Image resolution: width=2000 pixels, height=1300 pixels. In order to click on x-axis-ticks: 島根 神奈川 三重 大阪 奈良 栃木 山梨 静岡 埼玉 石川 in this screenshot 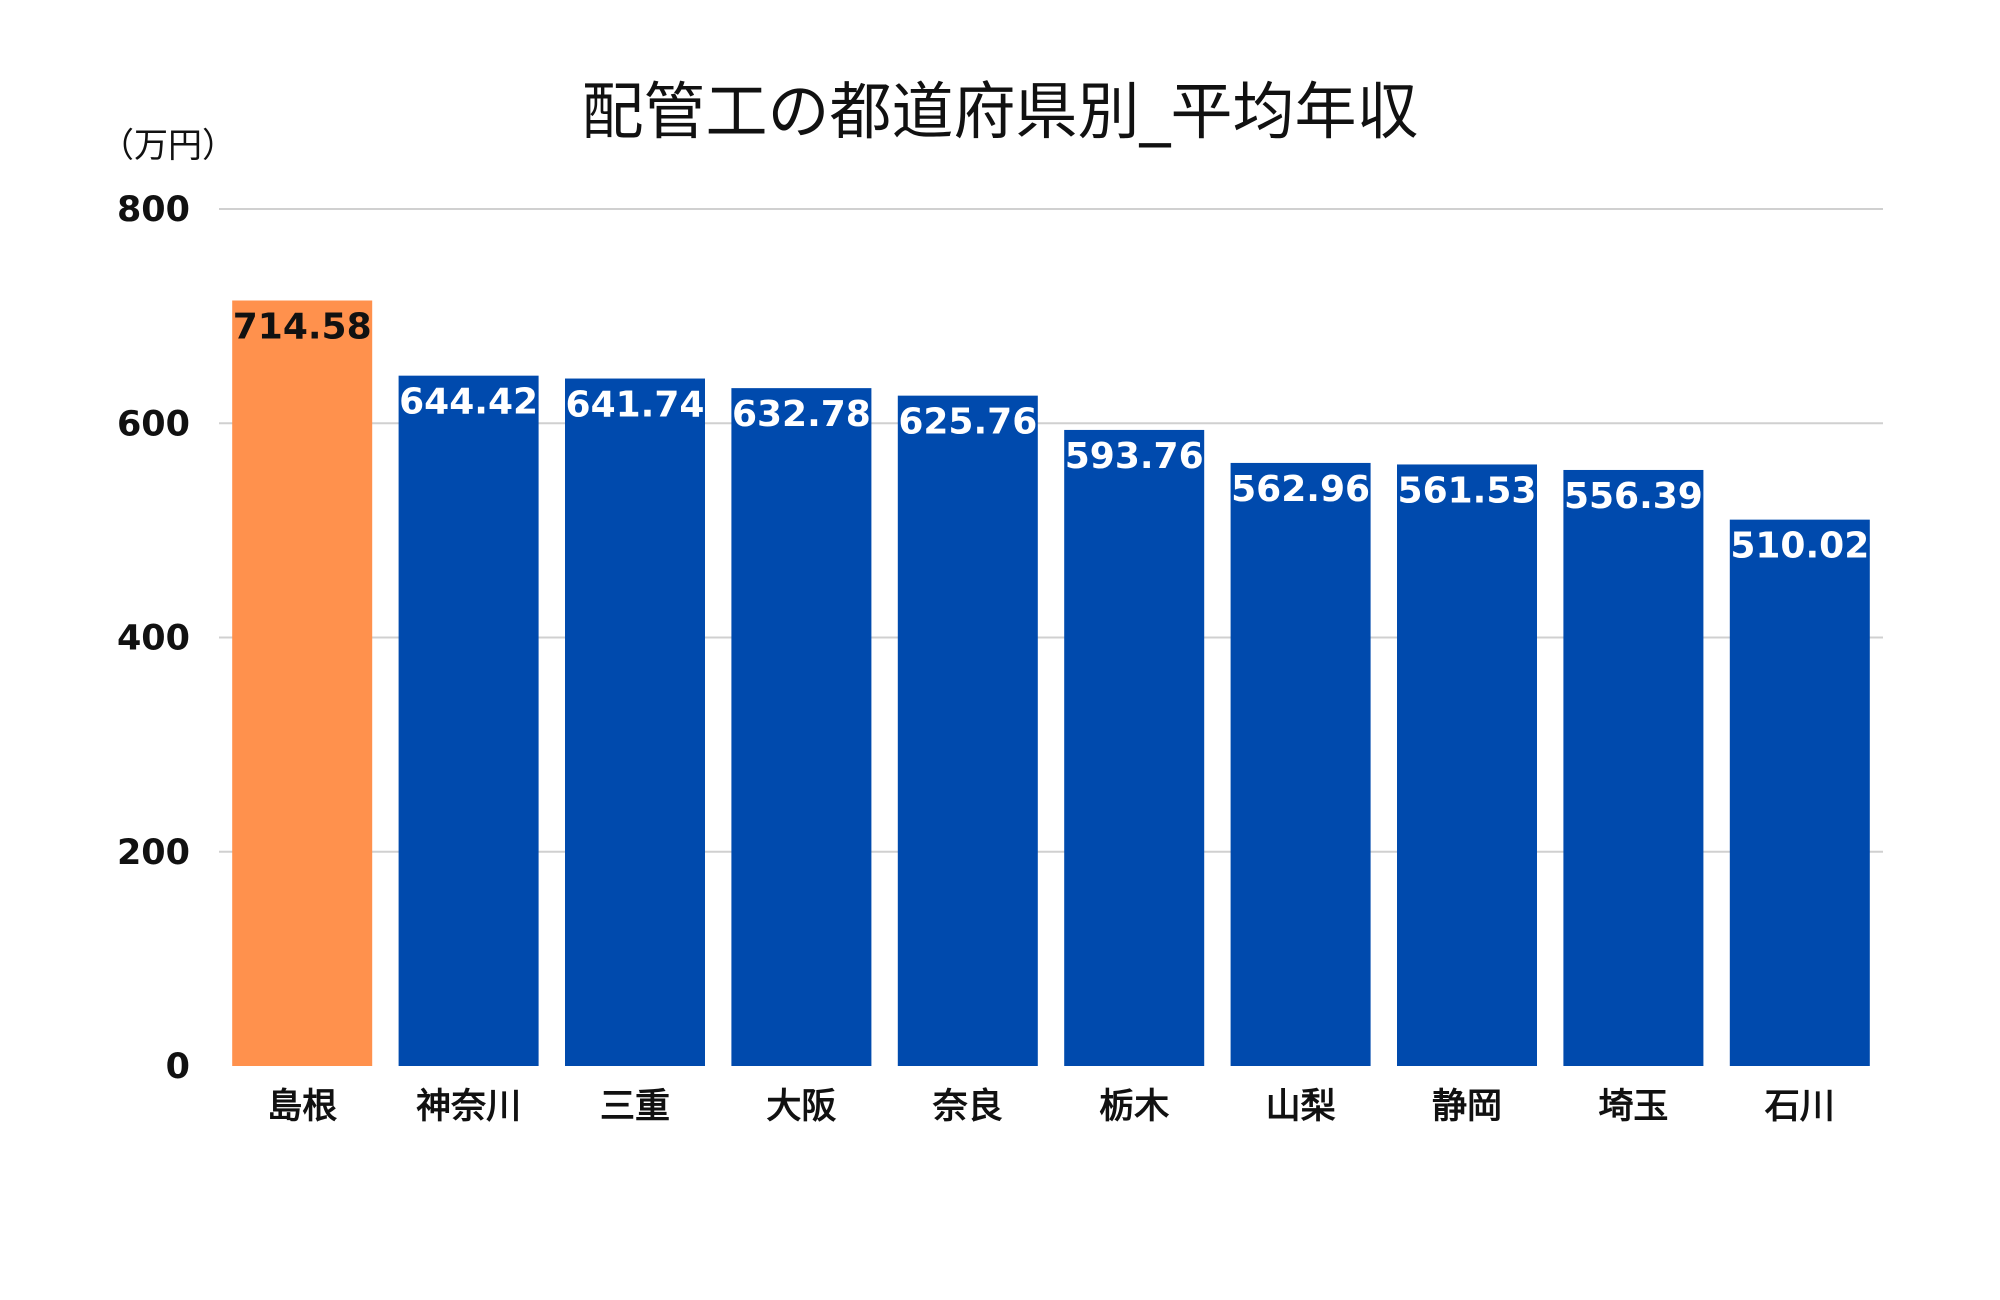, I will do `click(1051, 1107)`.